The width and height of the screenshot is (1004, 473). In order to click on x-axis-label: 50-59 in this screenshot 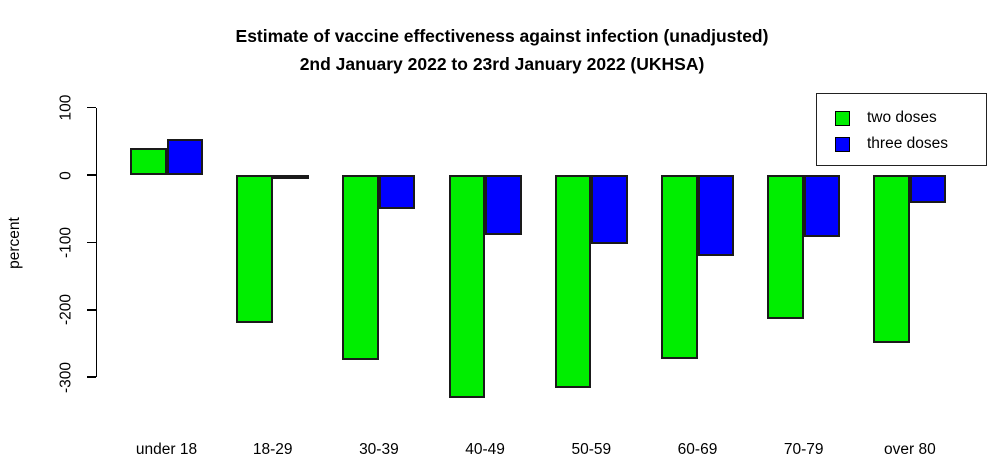, I will do `click(591, 449)`.